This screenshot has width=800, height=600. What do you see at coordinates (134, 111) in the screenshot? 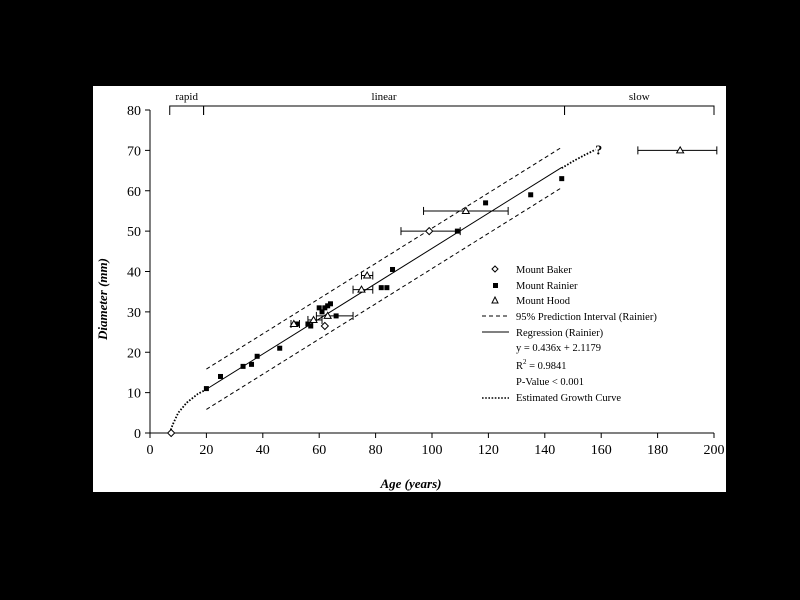
I see `y-tick-label: 80` at bounding box center [134, 111].